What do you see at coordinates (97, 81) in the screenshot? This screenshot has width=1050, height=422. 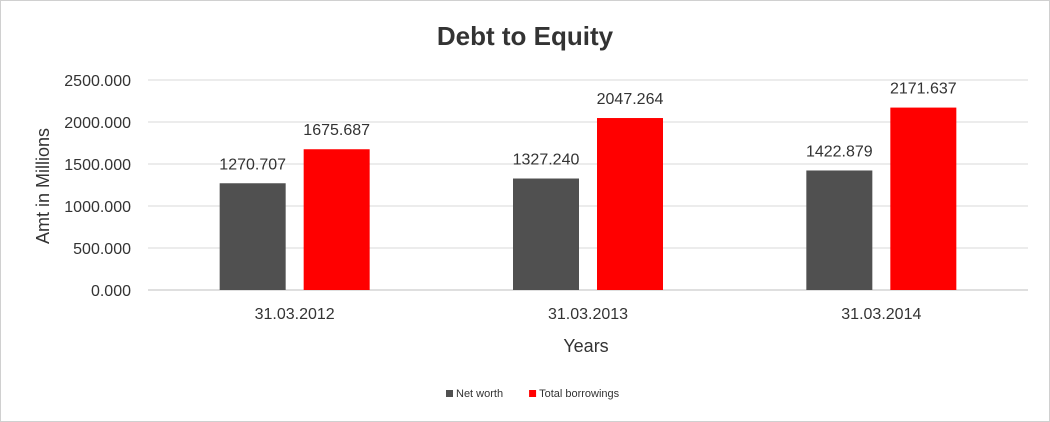 I see `y-tick-label: 2500.000` at bounding box center [97, 81].